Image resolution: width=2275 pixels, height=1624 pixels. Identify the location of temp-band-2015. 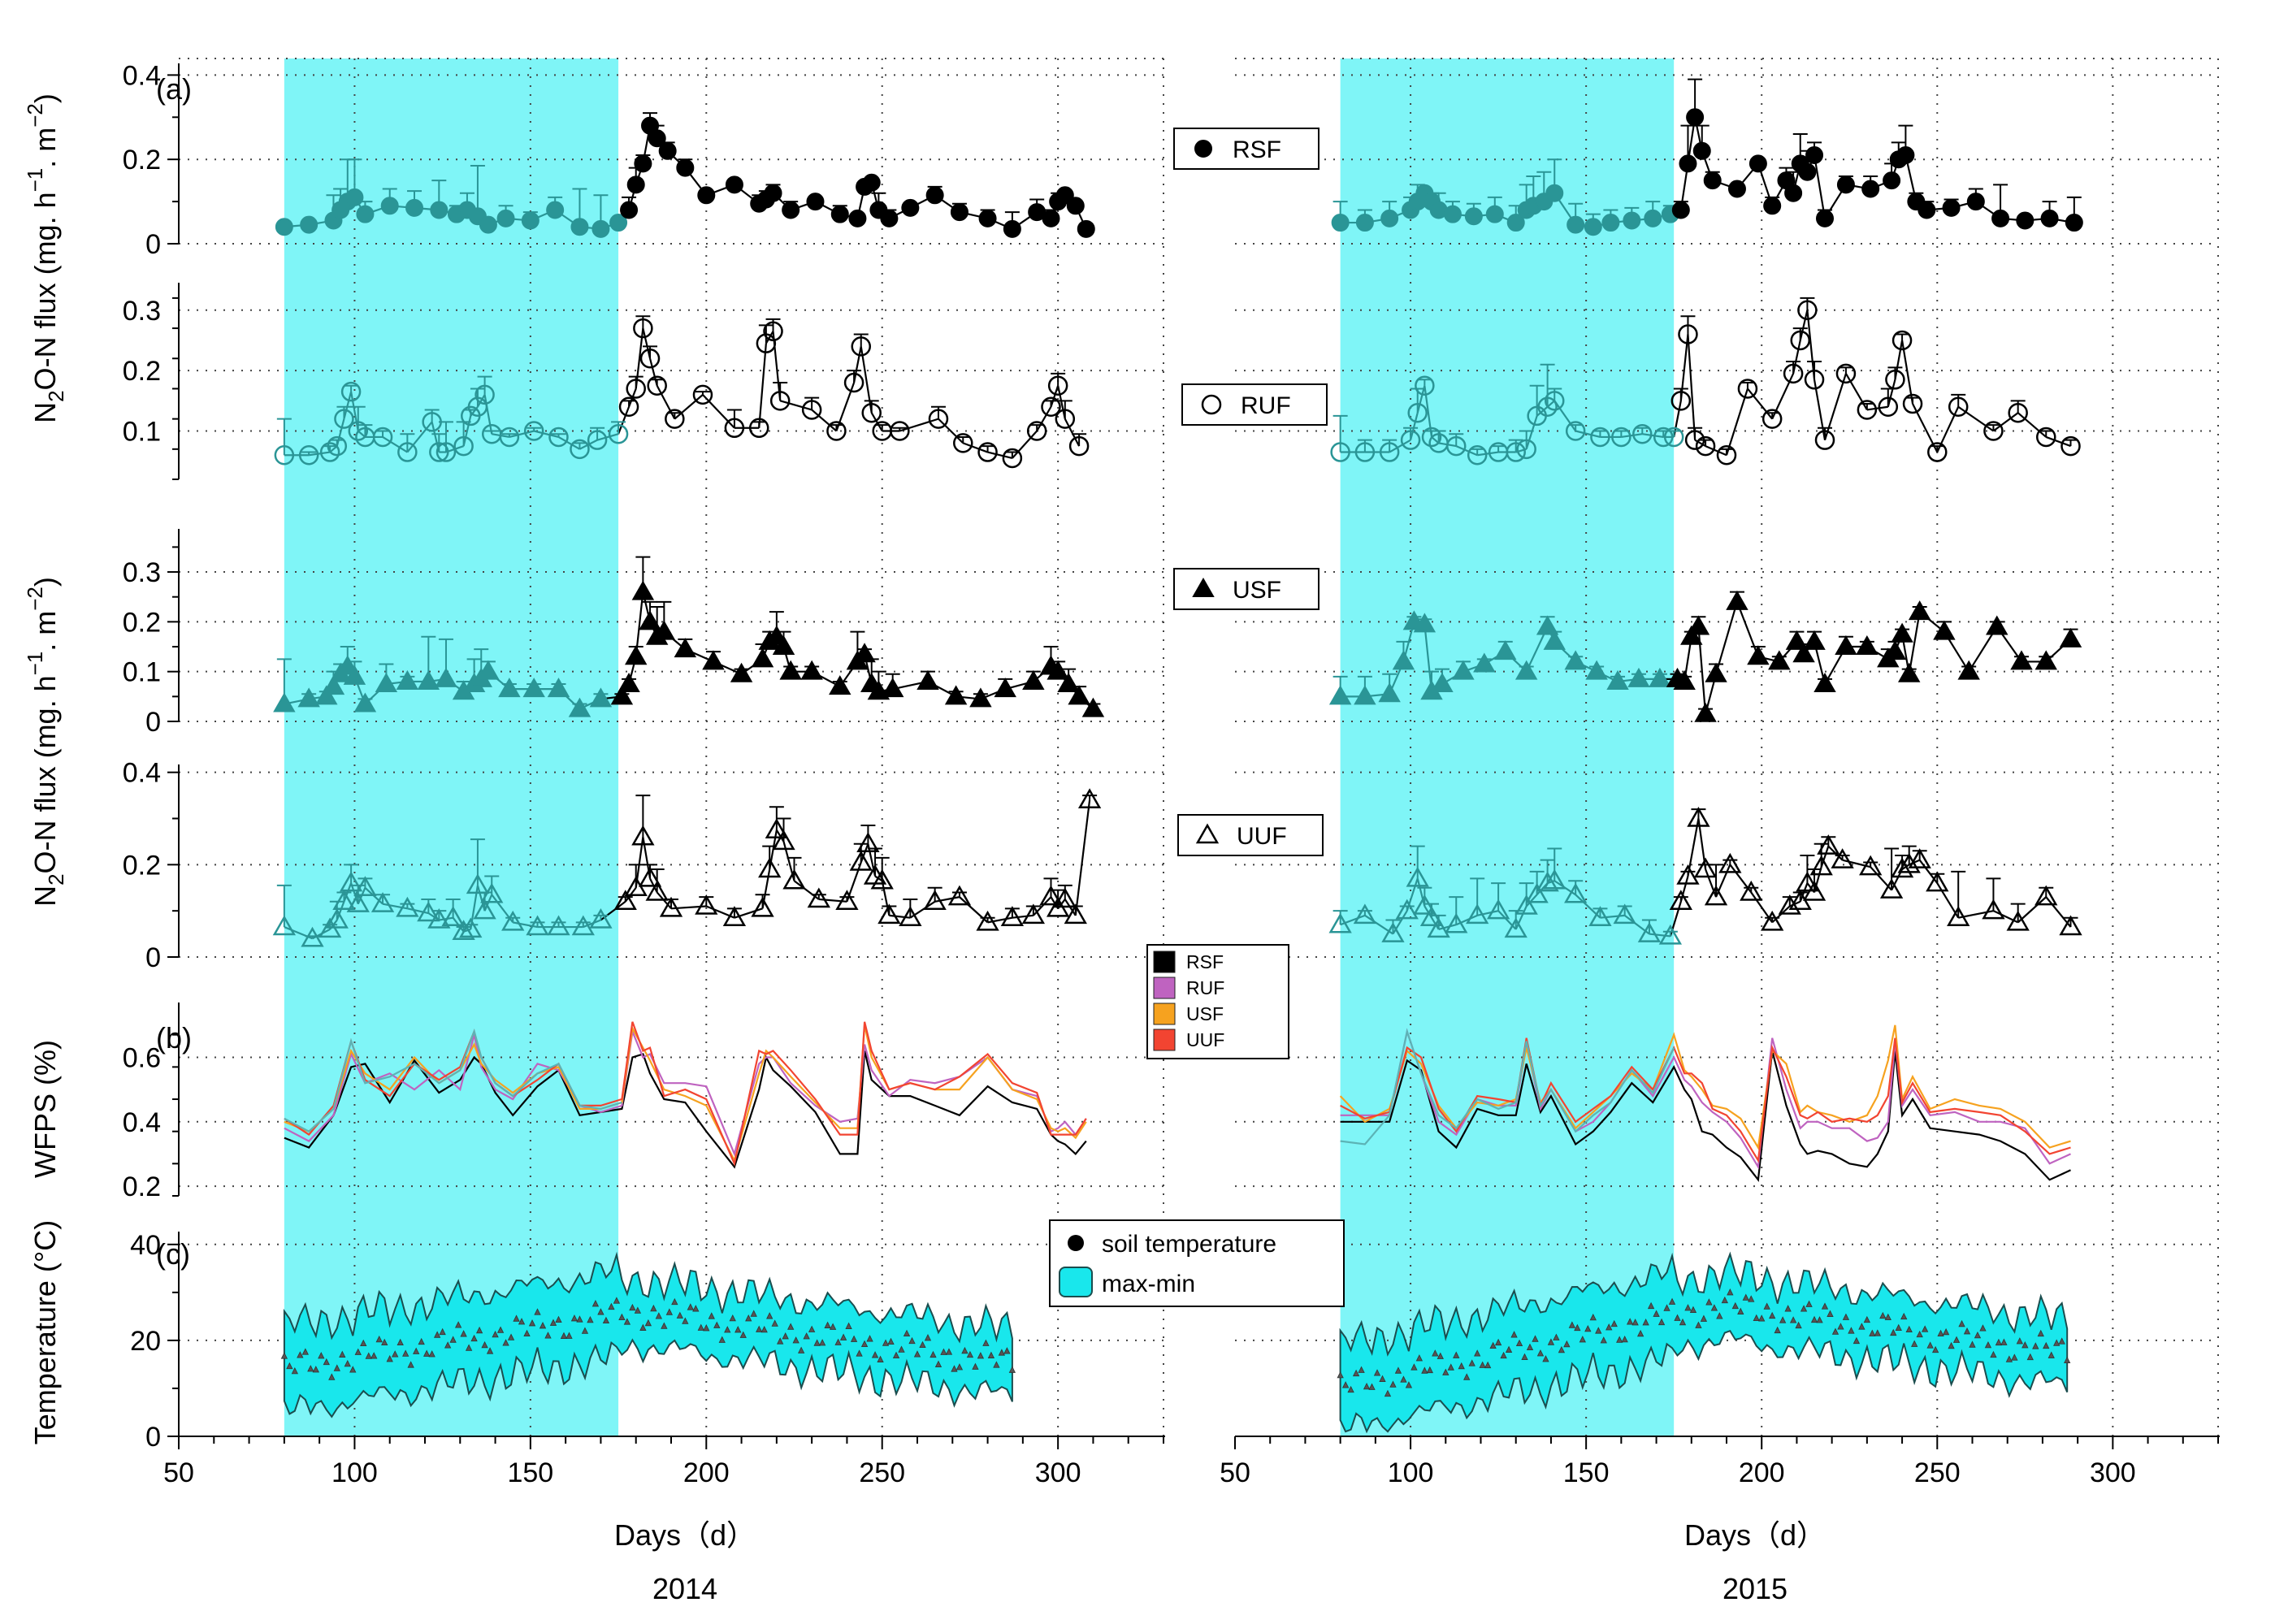
(1704, 1342).